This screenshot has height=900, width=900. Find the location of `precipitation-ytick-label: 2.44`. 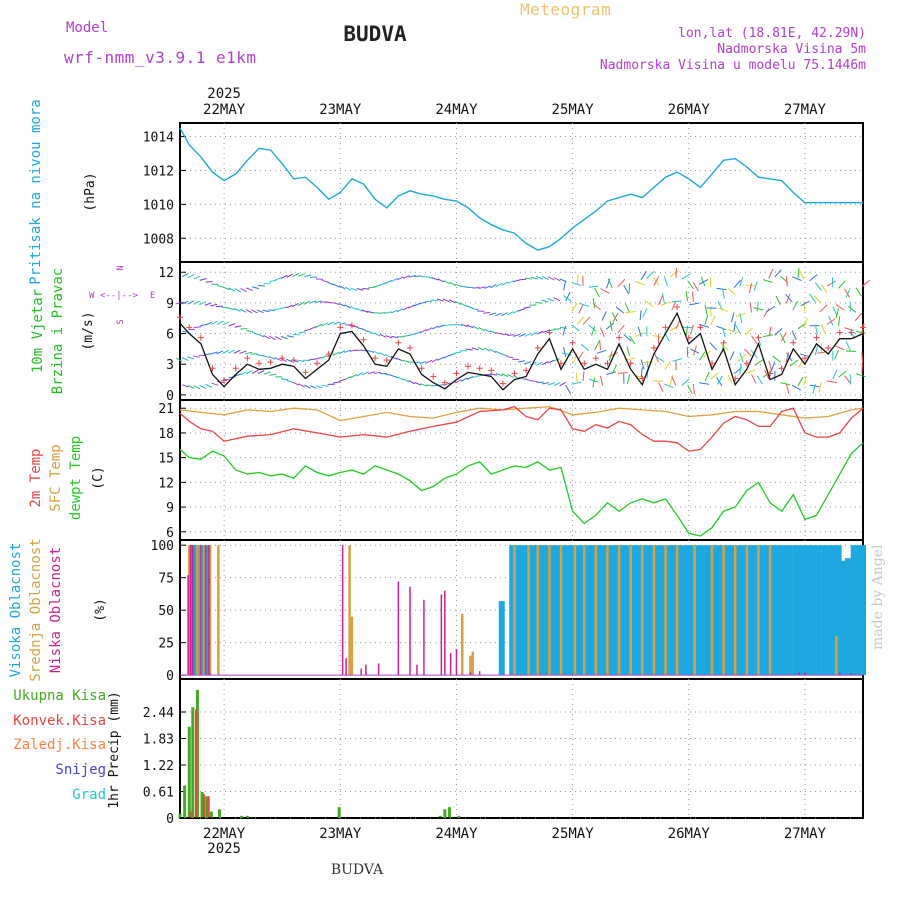

precipitation-ytick-label: 2.44 is located at coordinates (158, 713).